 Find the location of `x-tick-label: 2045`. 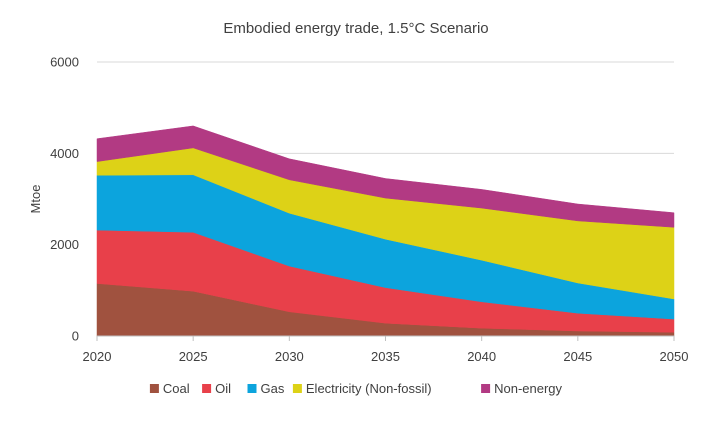

x-tick-label: 2045 is located at coordinates (577, 356).